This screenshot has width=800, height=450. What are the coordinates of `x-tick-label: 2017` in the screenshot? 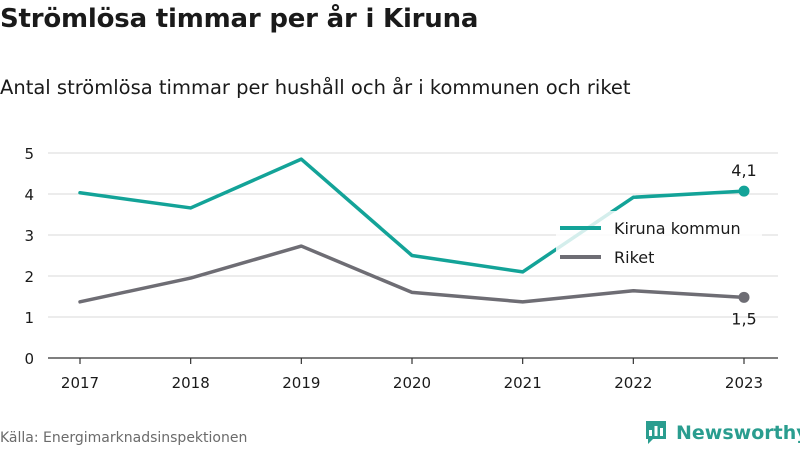 It's located at (80, 383).